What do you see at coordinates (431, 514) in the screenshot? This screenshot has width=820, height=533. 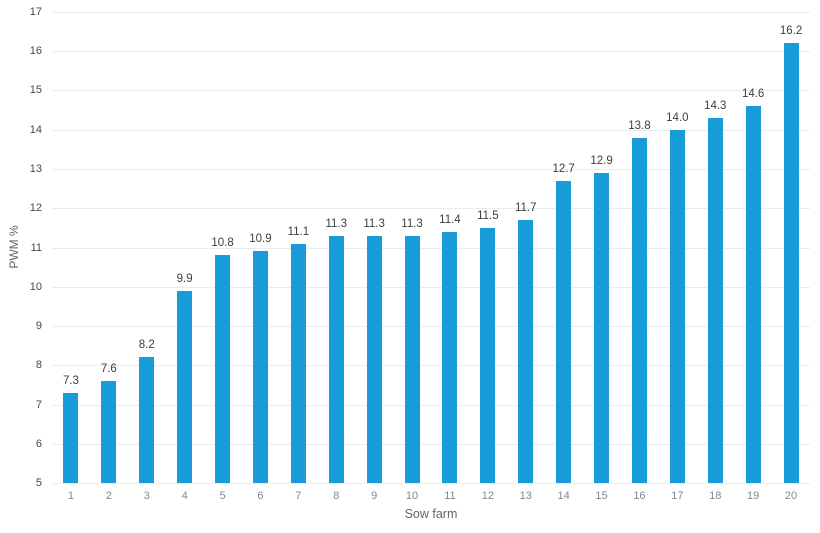 I see `x-axis-title: Sow farm` at bounding box center [431, 514].